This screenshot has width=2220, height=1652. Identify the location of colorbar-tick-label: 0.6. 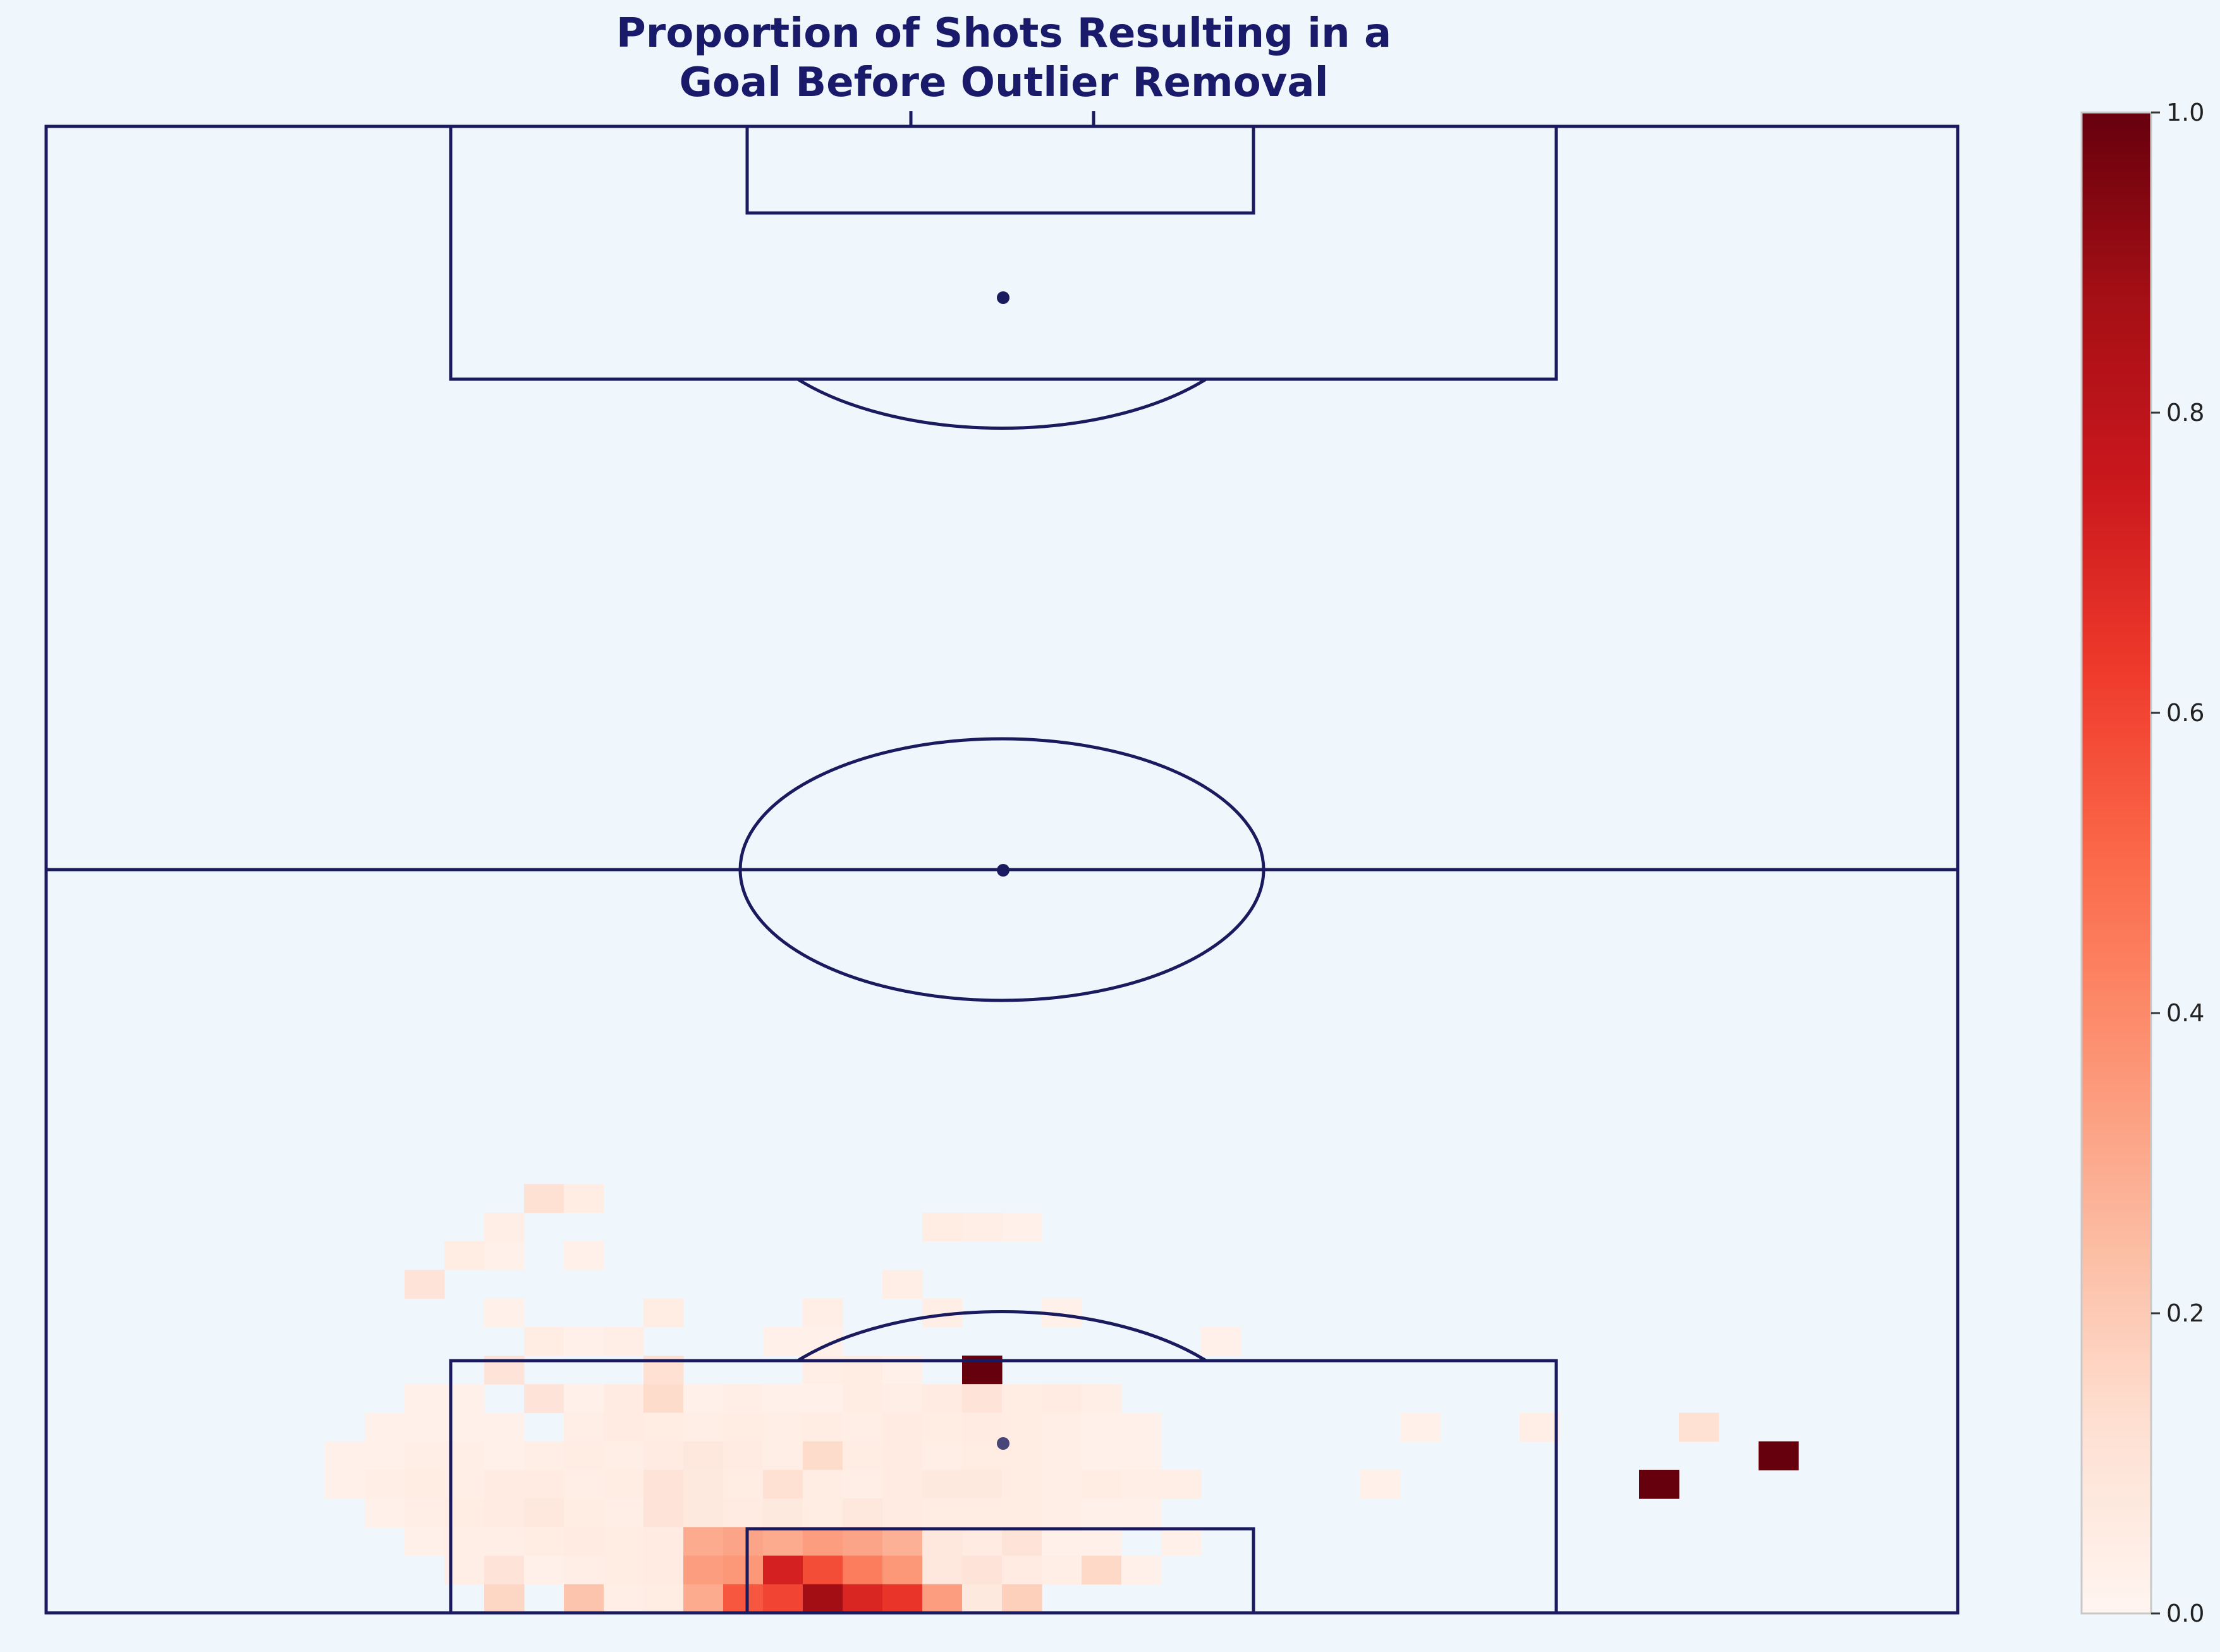
(2185, 713).